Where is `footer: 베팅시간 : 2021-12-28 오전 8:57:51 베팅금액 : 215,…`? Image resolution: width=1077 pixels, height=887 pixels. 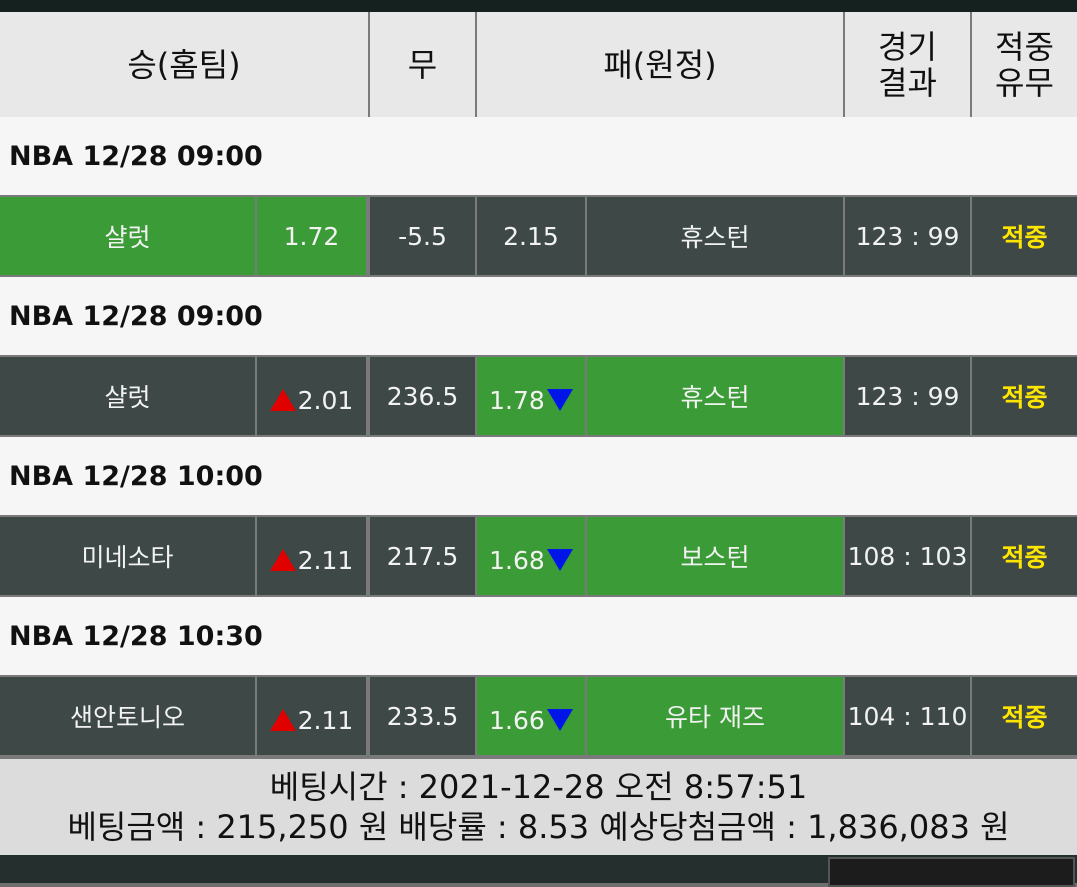 footer: 베팅시간 : 2021-12-28 오전 8:57:51 베팅금액 : 215,… is located at coordinates (538, 807).